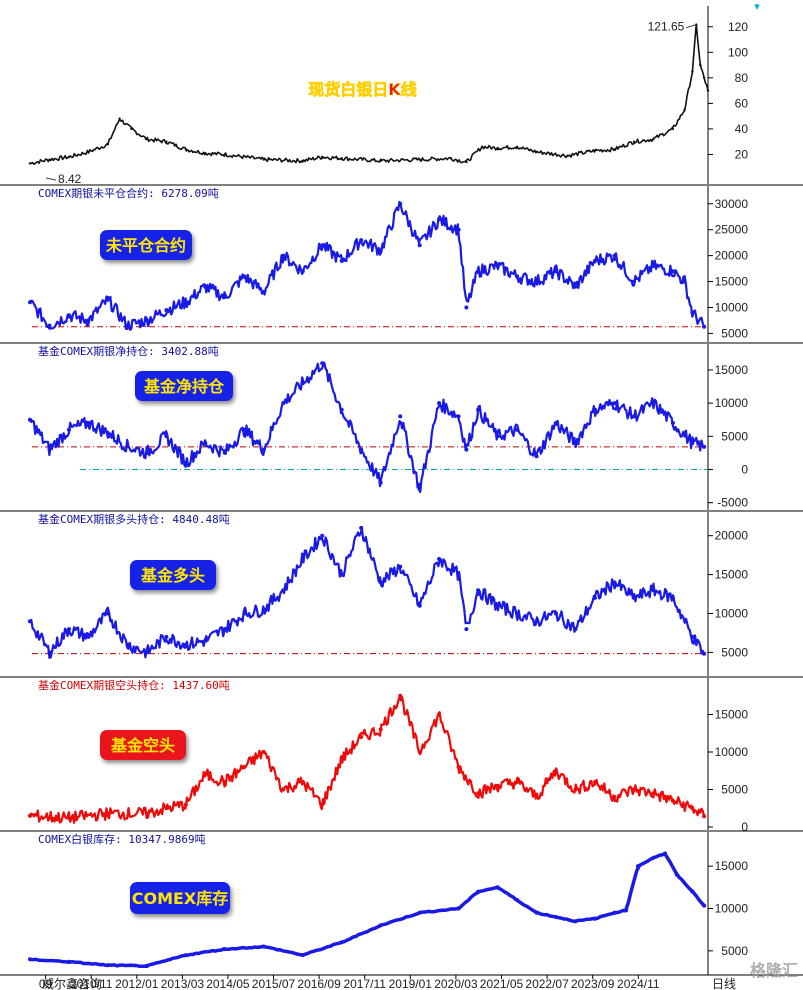 Image resolution: width=803 pixels, height=990 pixels. Describe the element at coordinates (502, 983) in the screenshot. I see `x-tick-label: 2021/05` at that location.